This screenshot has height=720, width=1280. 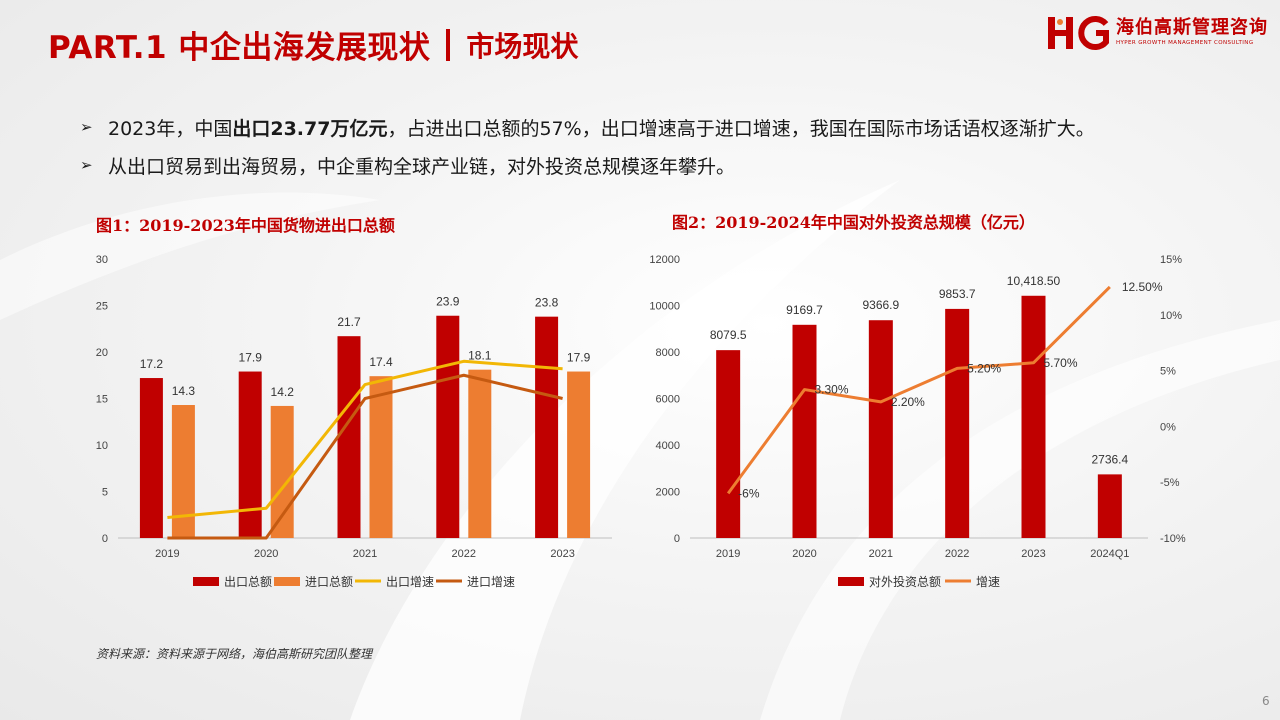 What do you see at coordinates (749, 493) in the screenshot?
I see `chart2-line-data-label: -6%` at bounding box center [749, 493].